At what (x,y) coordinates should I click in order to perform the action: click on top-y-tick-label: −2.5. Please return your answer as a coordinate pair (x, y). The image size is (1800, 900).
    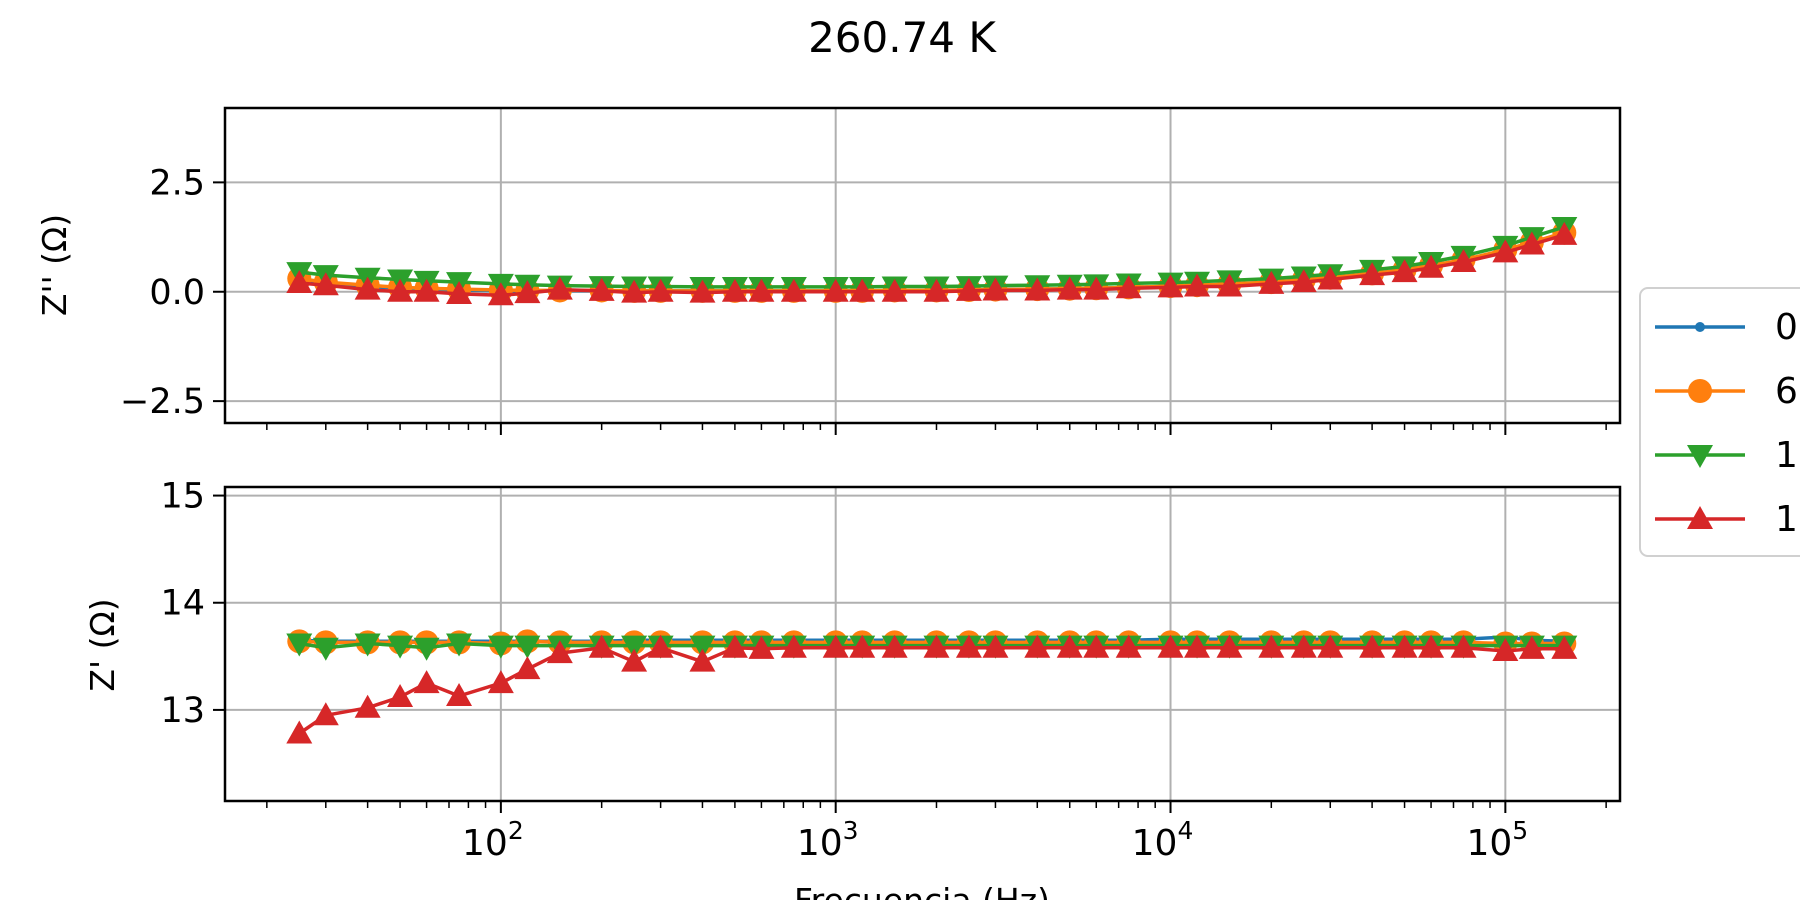
    Looking at the image, I should click on (162, 402).